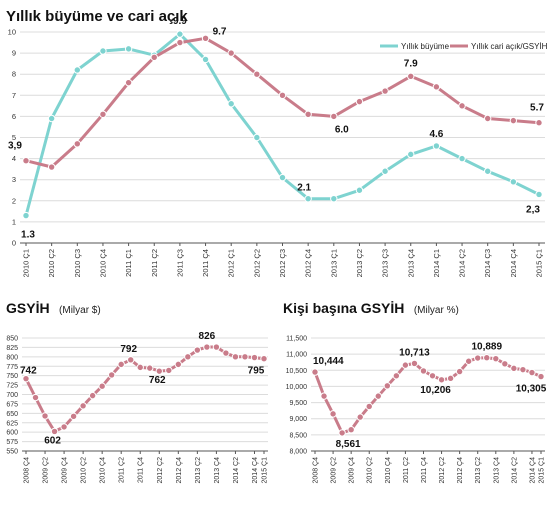 The image size is (550, 516). Describe the element at coordinates (297, 387) in the screenshot. I see `y-tick-label: 10,000` at that location.